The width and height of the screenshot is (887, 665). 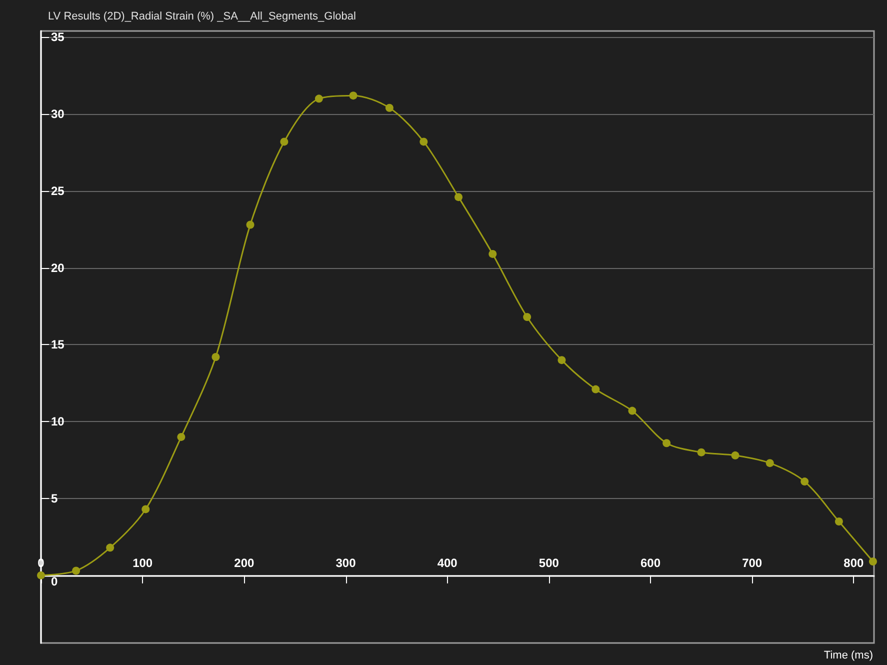 I want to click on y-tick-label: 20, so click(x=58, y=267).